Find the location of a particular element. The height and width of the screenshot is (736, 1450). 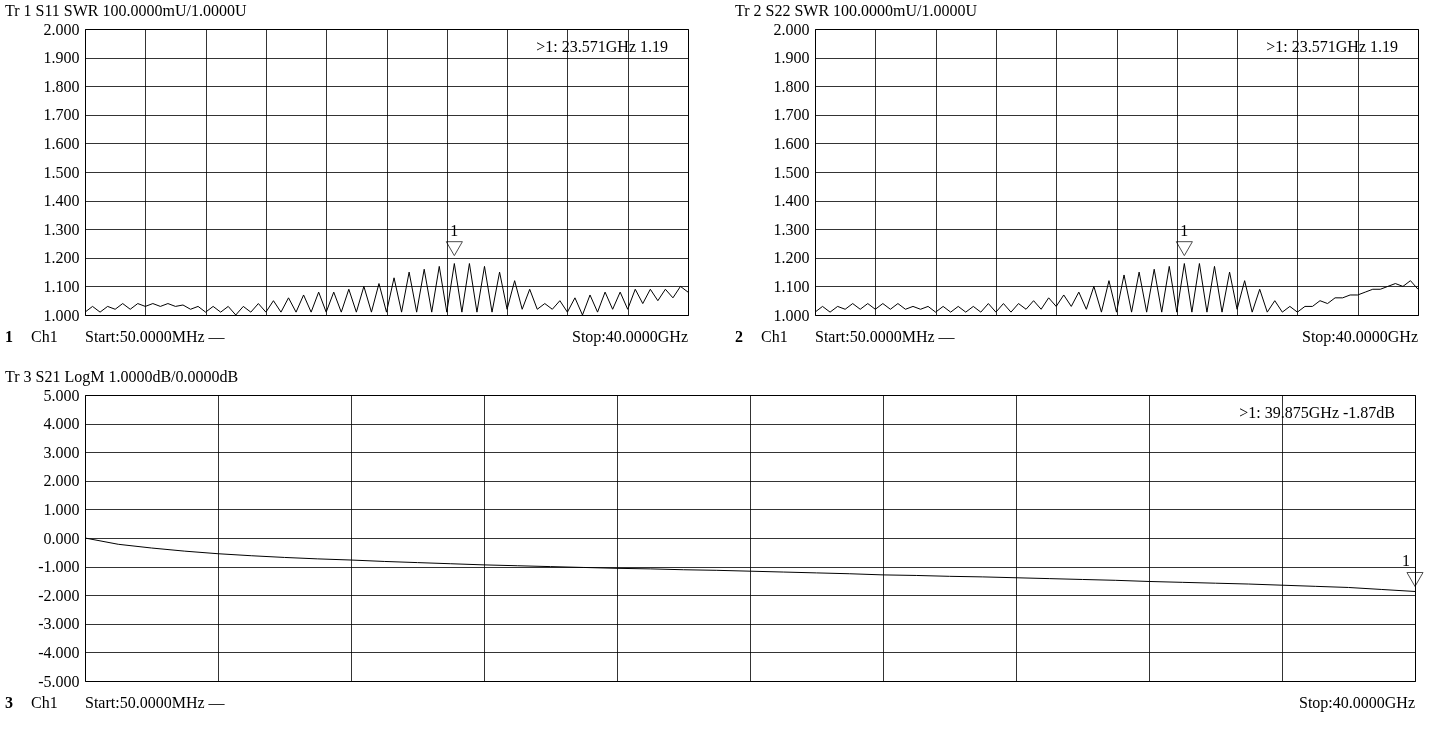

y-tick-label: 5.000 is located at coordinates (61, 395).